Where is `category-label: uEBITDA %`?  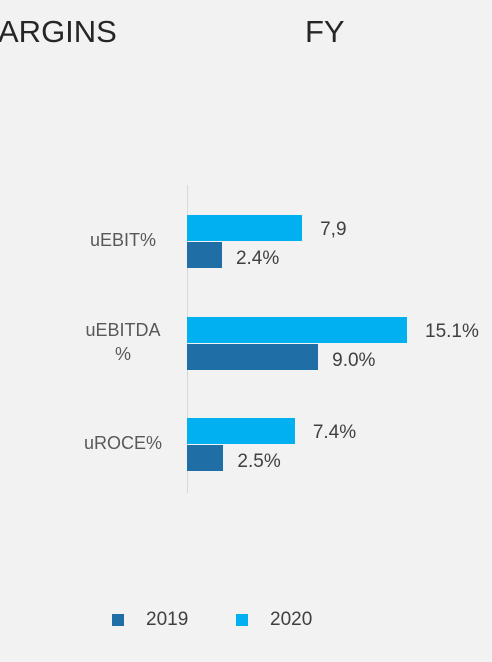 category-label: uEBITDA % is located at coordinates (123, 341).